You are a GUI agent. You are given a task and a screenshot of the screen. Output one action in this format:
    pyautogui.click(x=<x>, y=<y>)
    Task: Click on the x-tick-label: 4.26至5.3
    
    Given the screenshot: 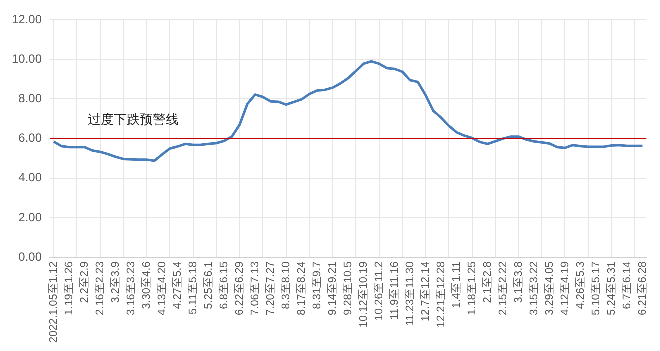 What is the action you would take?
    pyautogui.click(x=580, y=286)
    